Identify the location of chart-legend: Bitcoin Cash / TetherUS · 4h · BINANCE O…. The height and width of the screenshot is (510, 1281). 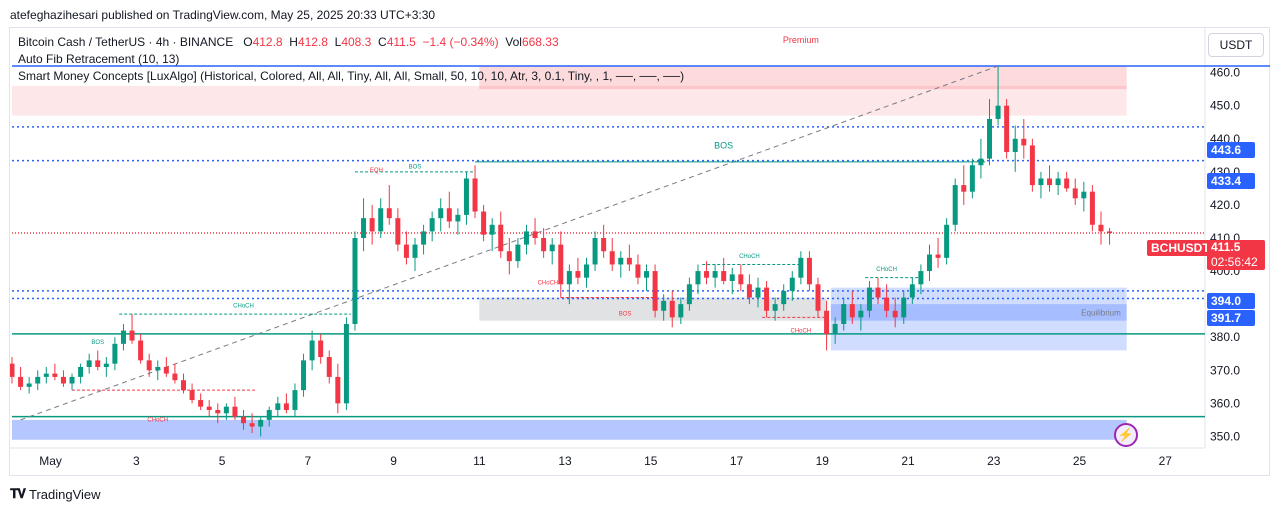
(351, 59).